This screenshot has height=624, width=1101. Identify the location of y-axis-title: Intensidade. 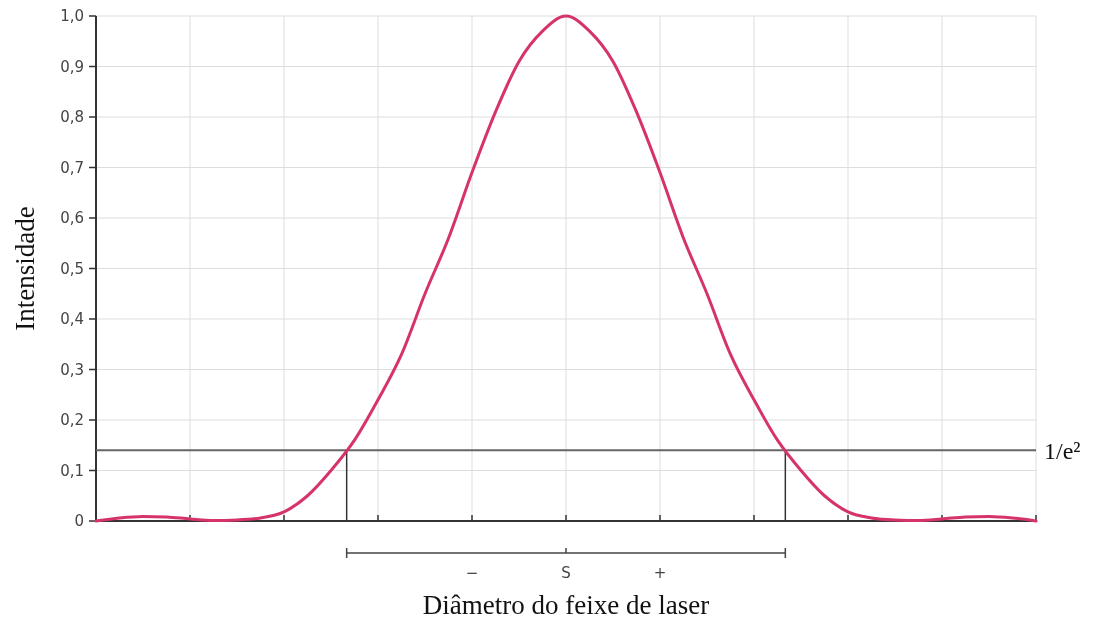
(25, 268).